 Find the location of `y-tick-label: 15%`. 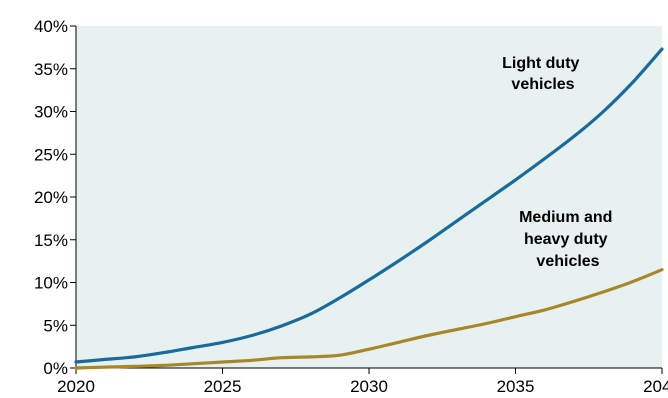

y-tick-label: 15% is located at coordinates (51, 240).